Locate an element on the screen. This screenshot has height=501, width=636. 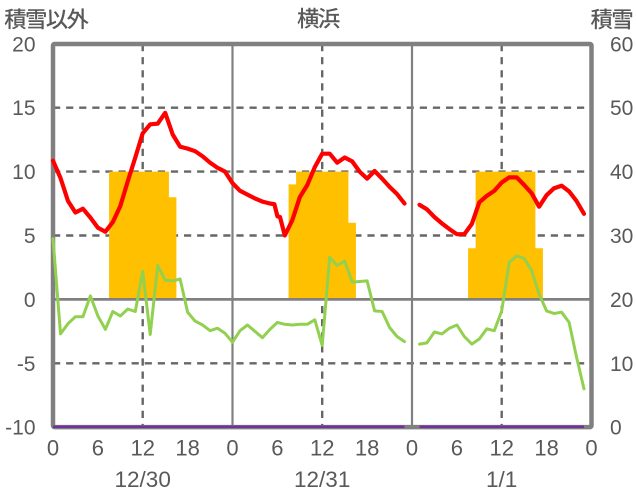
svg-text: -5 is located at coordinates (26, 364).